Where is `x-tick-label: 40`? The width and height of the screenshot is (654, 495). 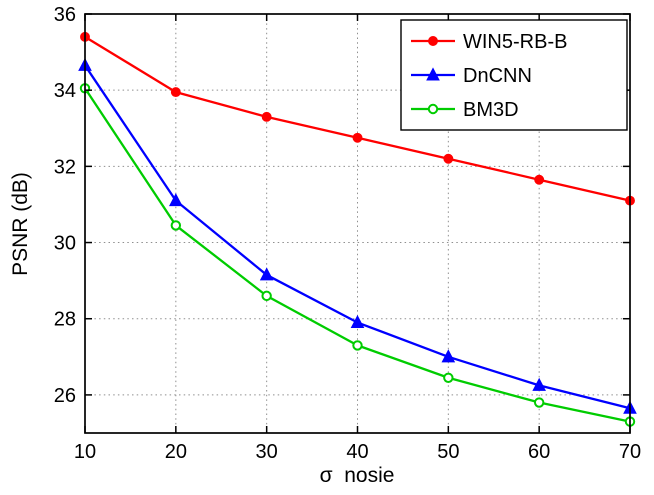
x-tick-label: 40 is located at coordinates (357, 452).